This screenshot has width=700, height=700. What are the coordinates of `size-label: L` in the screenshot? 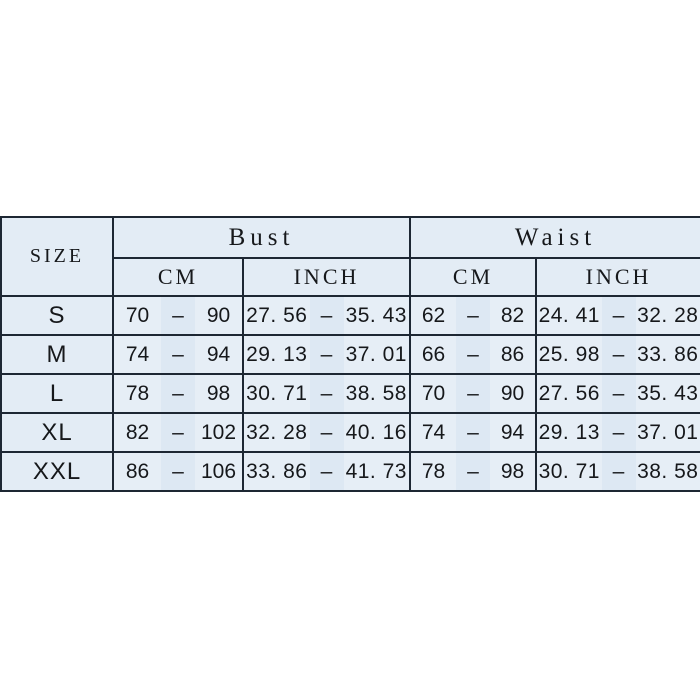 It's located at (57, 393).